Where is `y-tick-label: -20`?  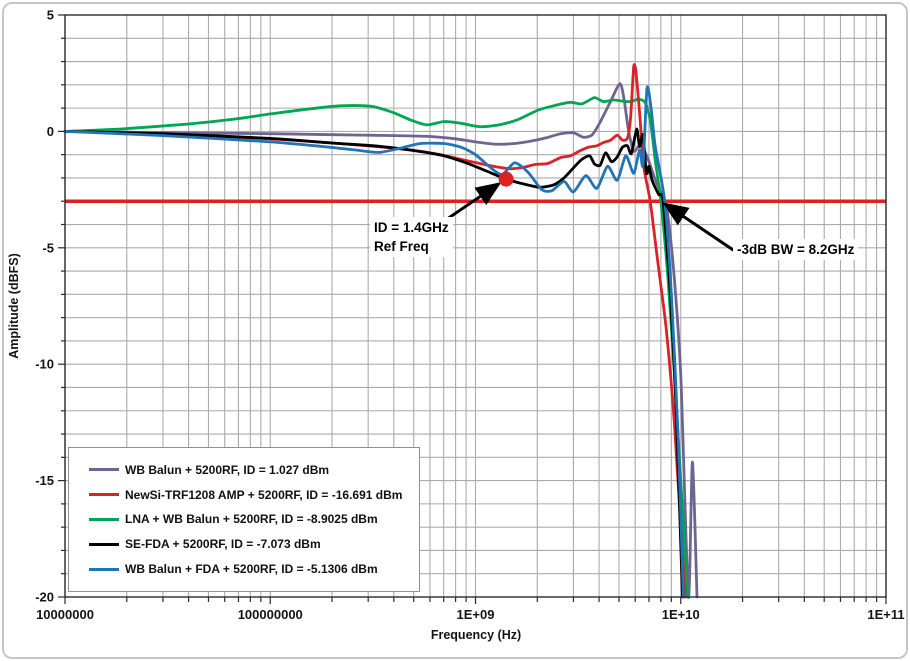
y-tick-label: -20 is located at coordinates (44, 597).